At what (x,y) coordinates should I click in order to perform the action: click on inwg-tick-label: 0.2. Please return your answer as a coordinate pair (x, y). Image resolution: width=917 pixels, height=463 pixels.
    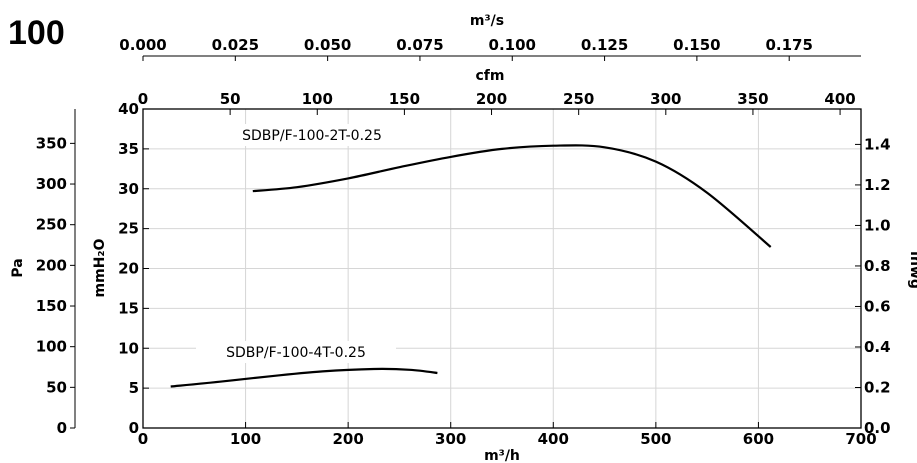
    Looking at the image, I should click on (877, 387).